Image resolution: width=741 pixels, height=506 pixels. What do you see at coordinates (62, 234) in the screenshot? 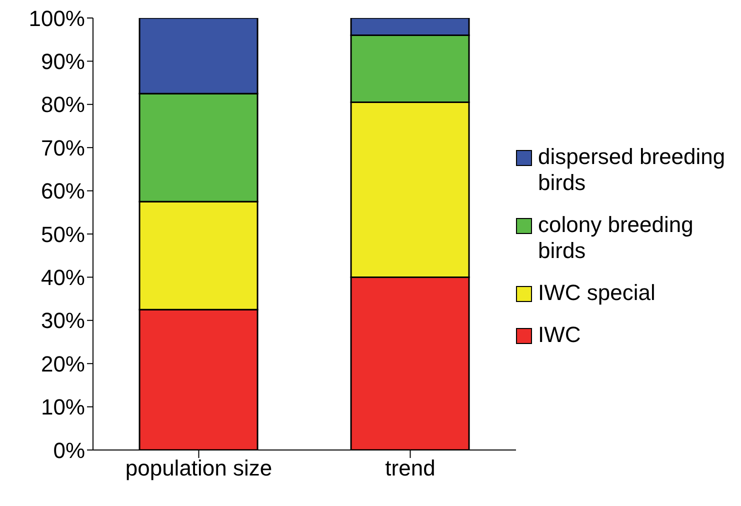
I see `y-tick-label: 50%` at bounding box center [62, 234].